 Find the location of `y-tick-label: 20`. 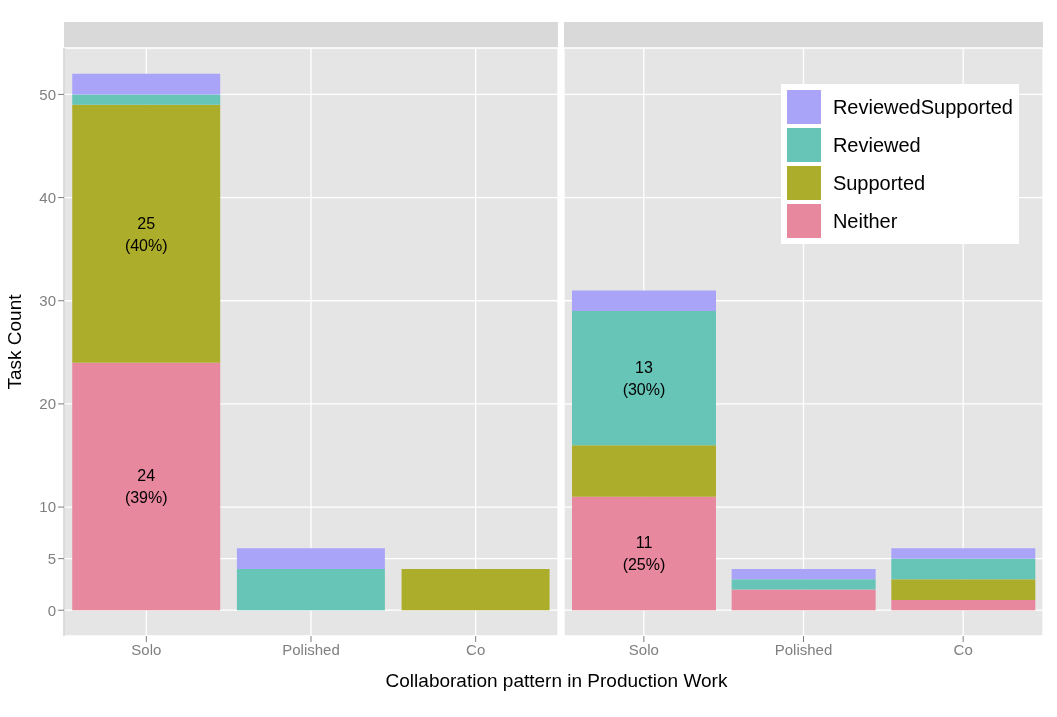

y-tick-label: 20 is located at coordinates (47, 404).